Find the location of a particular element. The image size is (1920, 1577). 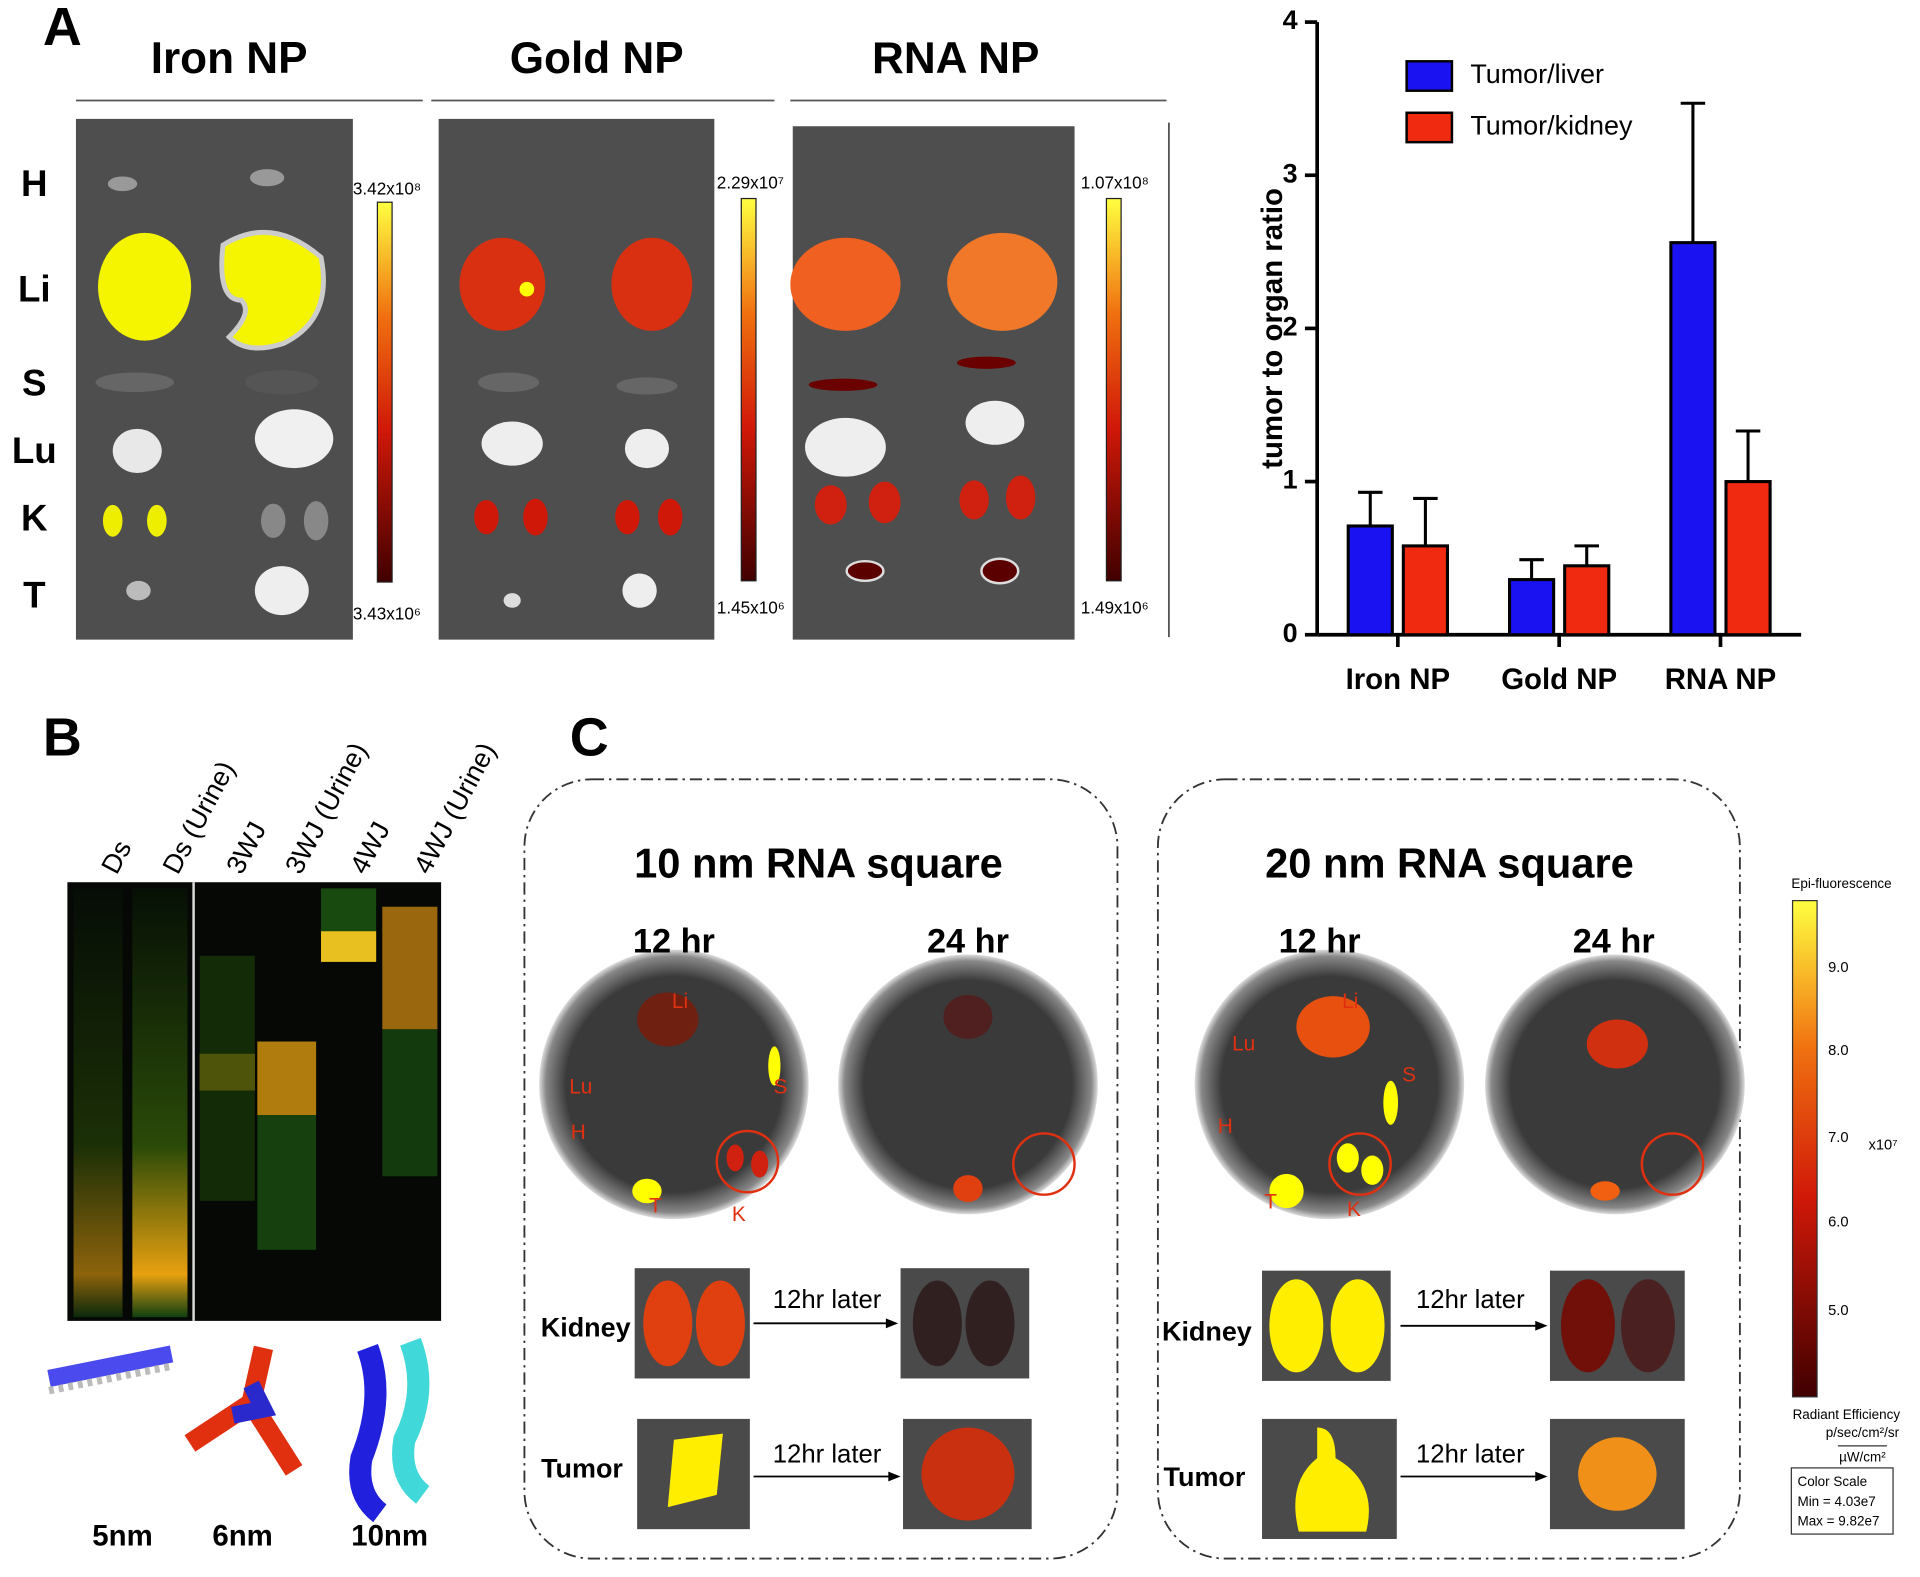

legend-label: Tumor/kidney is located at coordinates (1551, 126).